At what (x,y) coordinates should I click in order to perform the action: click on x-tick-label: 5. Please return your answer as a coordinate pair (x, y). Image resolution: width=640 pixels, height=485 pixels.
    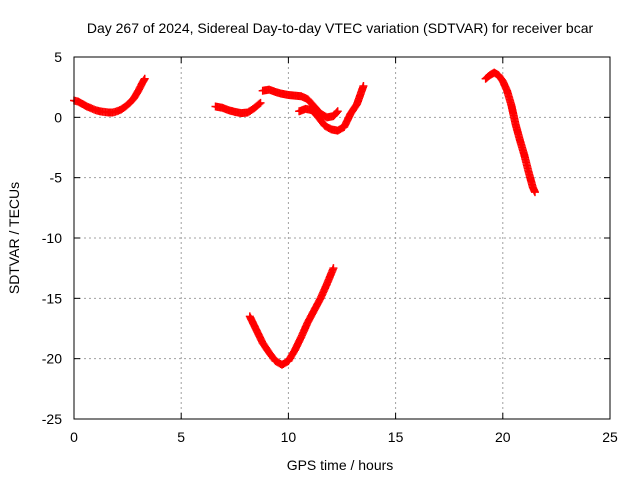
    Looking at the image, I should click on (181, 437).